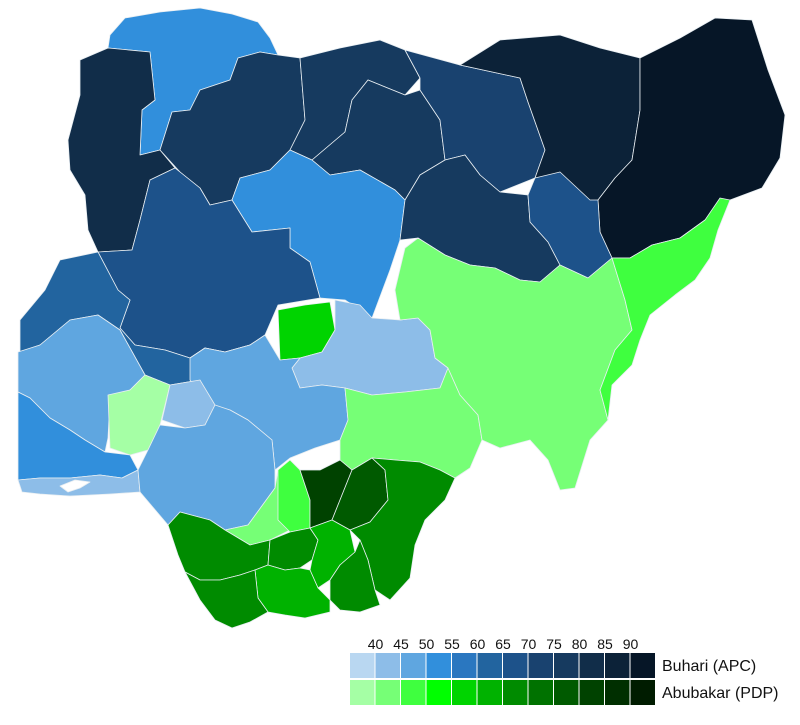 Image resolution: width=800 pixels, height=725 pixels. I want to click on legend-tick-label: 55, so click(452, 644).